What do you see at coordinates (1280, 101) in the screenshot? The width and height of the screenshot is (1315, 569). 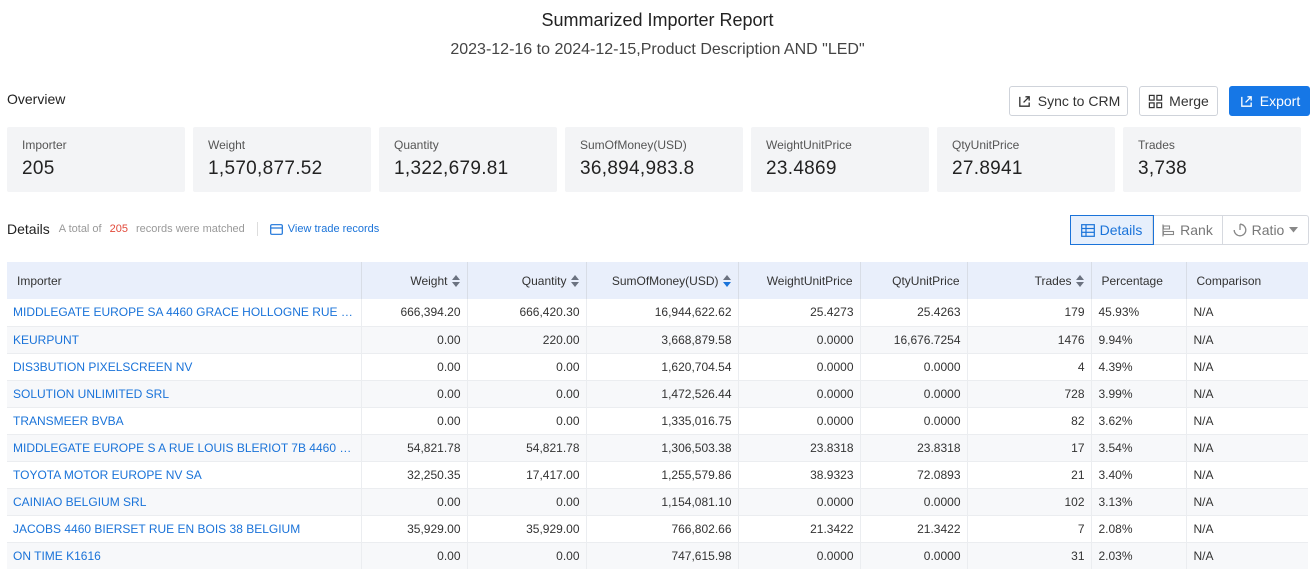 I see `export-label: Export` at bounding box center [1280, 101].